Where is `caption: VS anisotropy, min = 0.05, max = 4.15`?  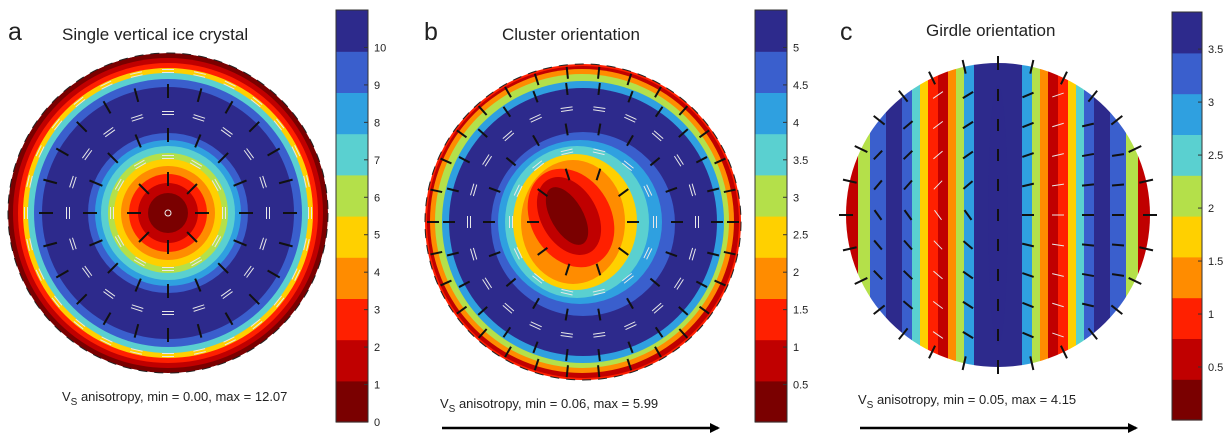
caption: VS anisotropy, min = 0.05, max = 4.15 is located at coordinates (967, 401).